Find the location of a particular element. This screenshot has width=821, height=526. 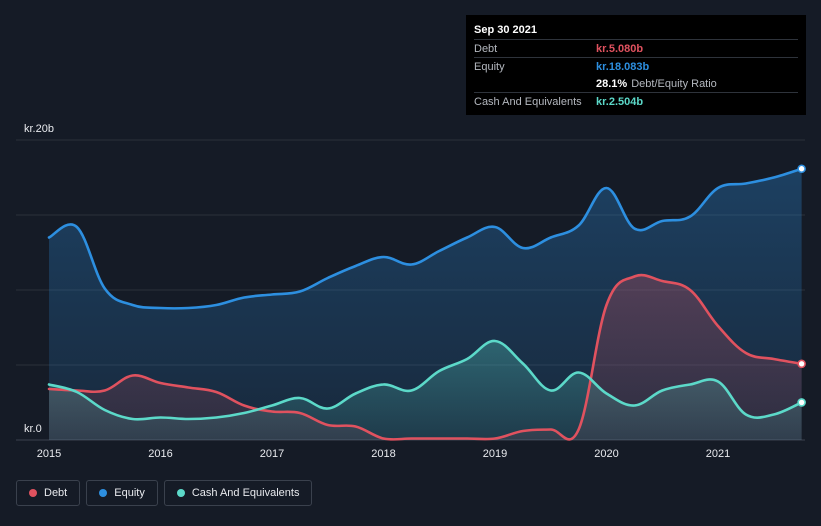

tooltip-value: 28.1% is located at coordinates (612, 83).